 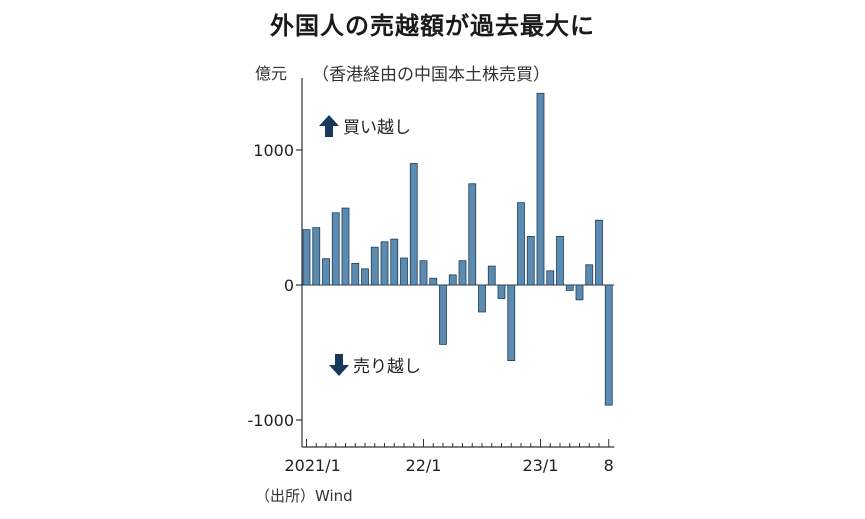 I want to click on sell-annotation: 売り越し, so click(x=374, y=364).